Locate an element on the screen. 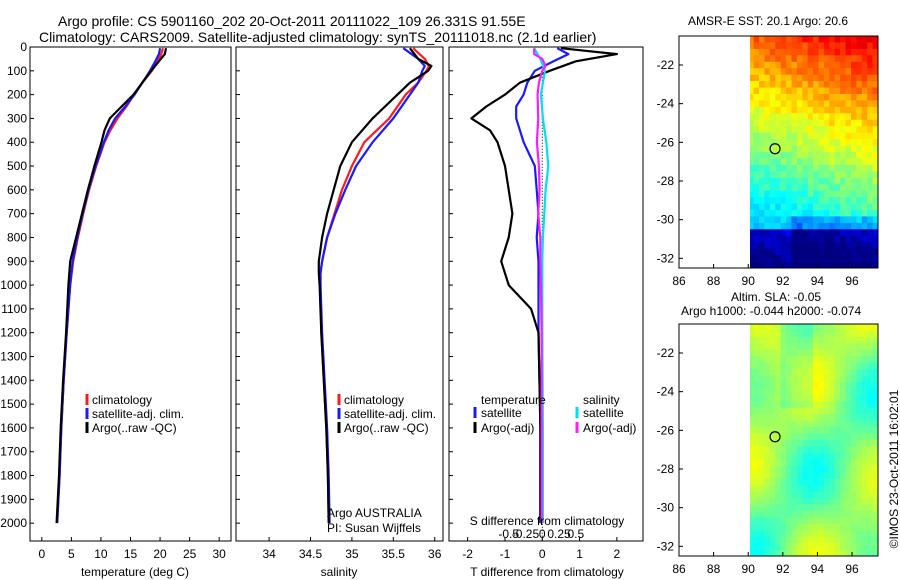 The width and height of the screenshot is (900, 580). depth-tick-label: 1100 is located at coordinates (14, 309).